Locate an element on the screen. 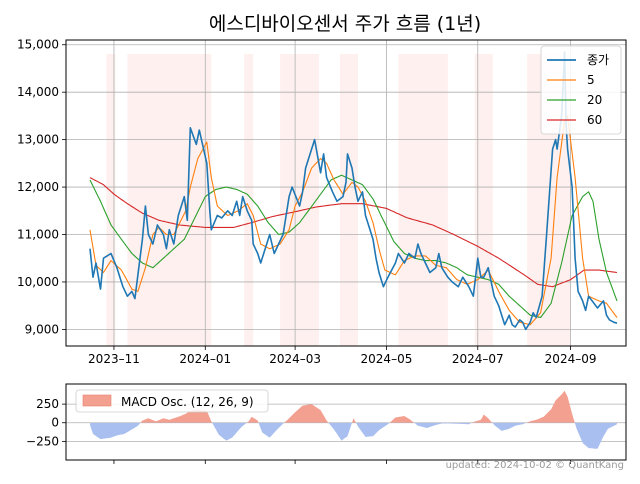  macd-area is located at coordinates (353, 419).